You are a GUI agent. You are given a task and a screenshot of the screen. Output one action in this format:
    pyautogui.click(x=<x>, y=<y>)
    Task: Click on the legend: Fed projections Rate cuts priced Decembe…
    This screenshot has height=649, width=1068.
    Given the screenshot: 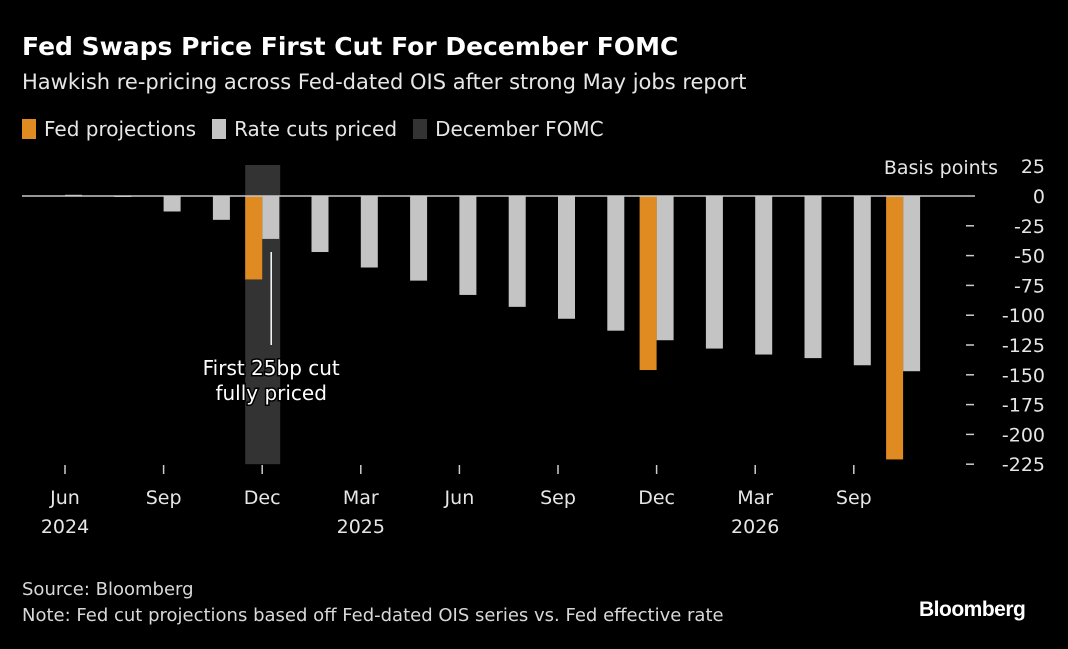 What is the action you would take?
    pyautogui.click(x=313, y=129)
    